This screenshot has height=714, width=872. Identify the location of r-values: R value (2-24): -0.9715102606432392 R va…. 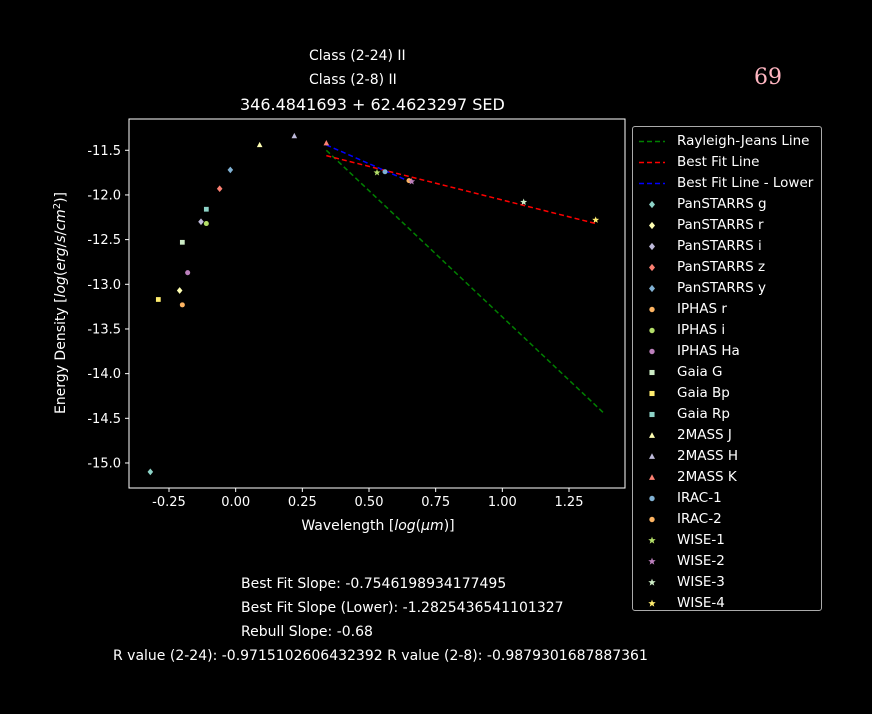
(380, 656).